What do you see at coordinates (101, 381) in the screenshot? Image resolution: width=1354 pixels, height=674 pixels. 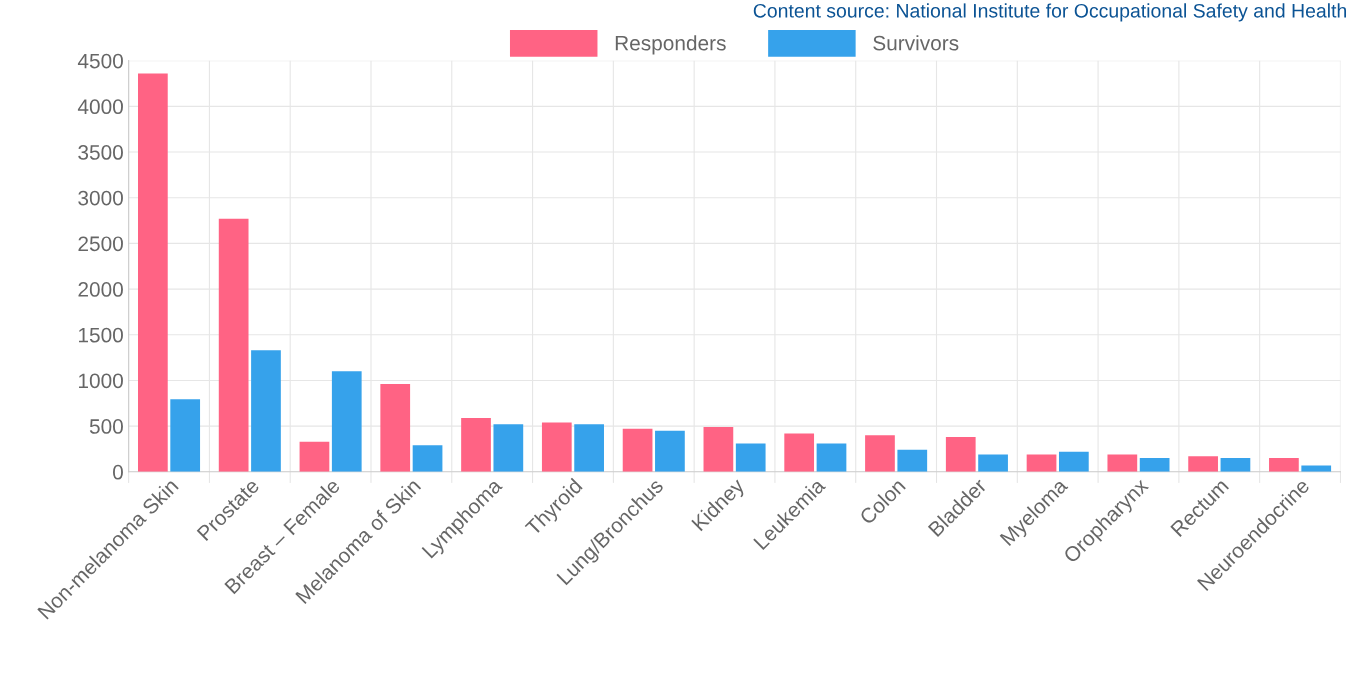 I see `y-tick-label: 1000` at bounding box center [101, 381].